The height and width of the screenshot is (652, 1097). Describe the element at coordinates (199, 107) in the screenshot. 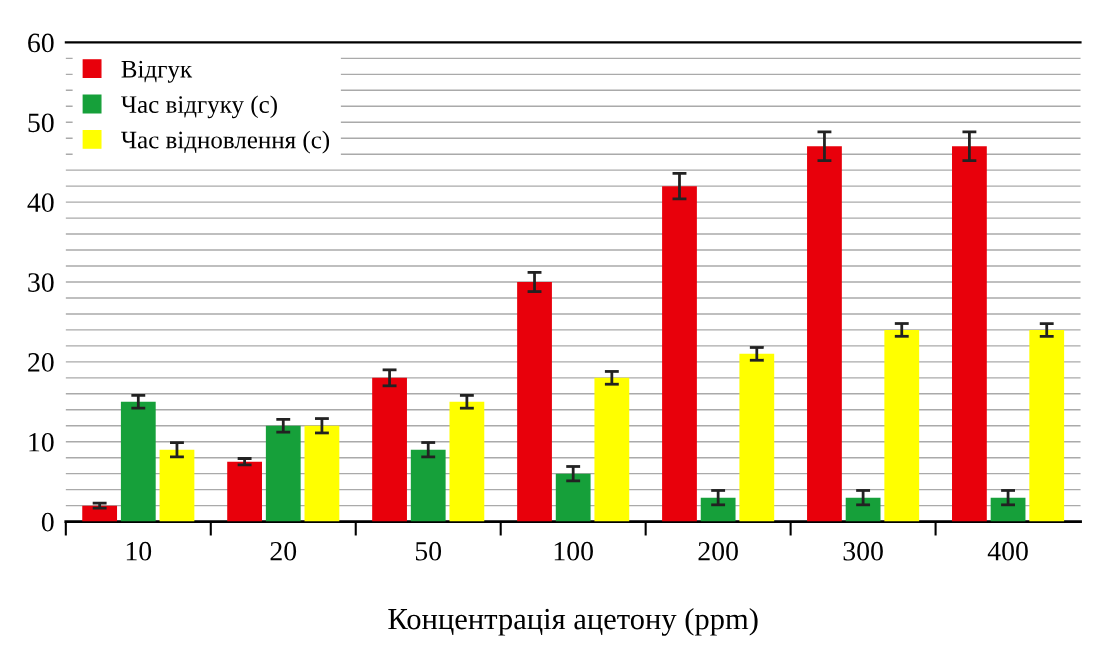

I see `legend-label: Час відгуку (с)` at that location.